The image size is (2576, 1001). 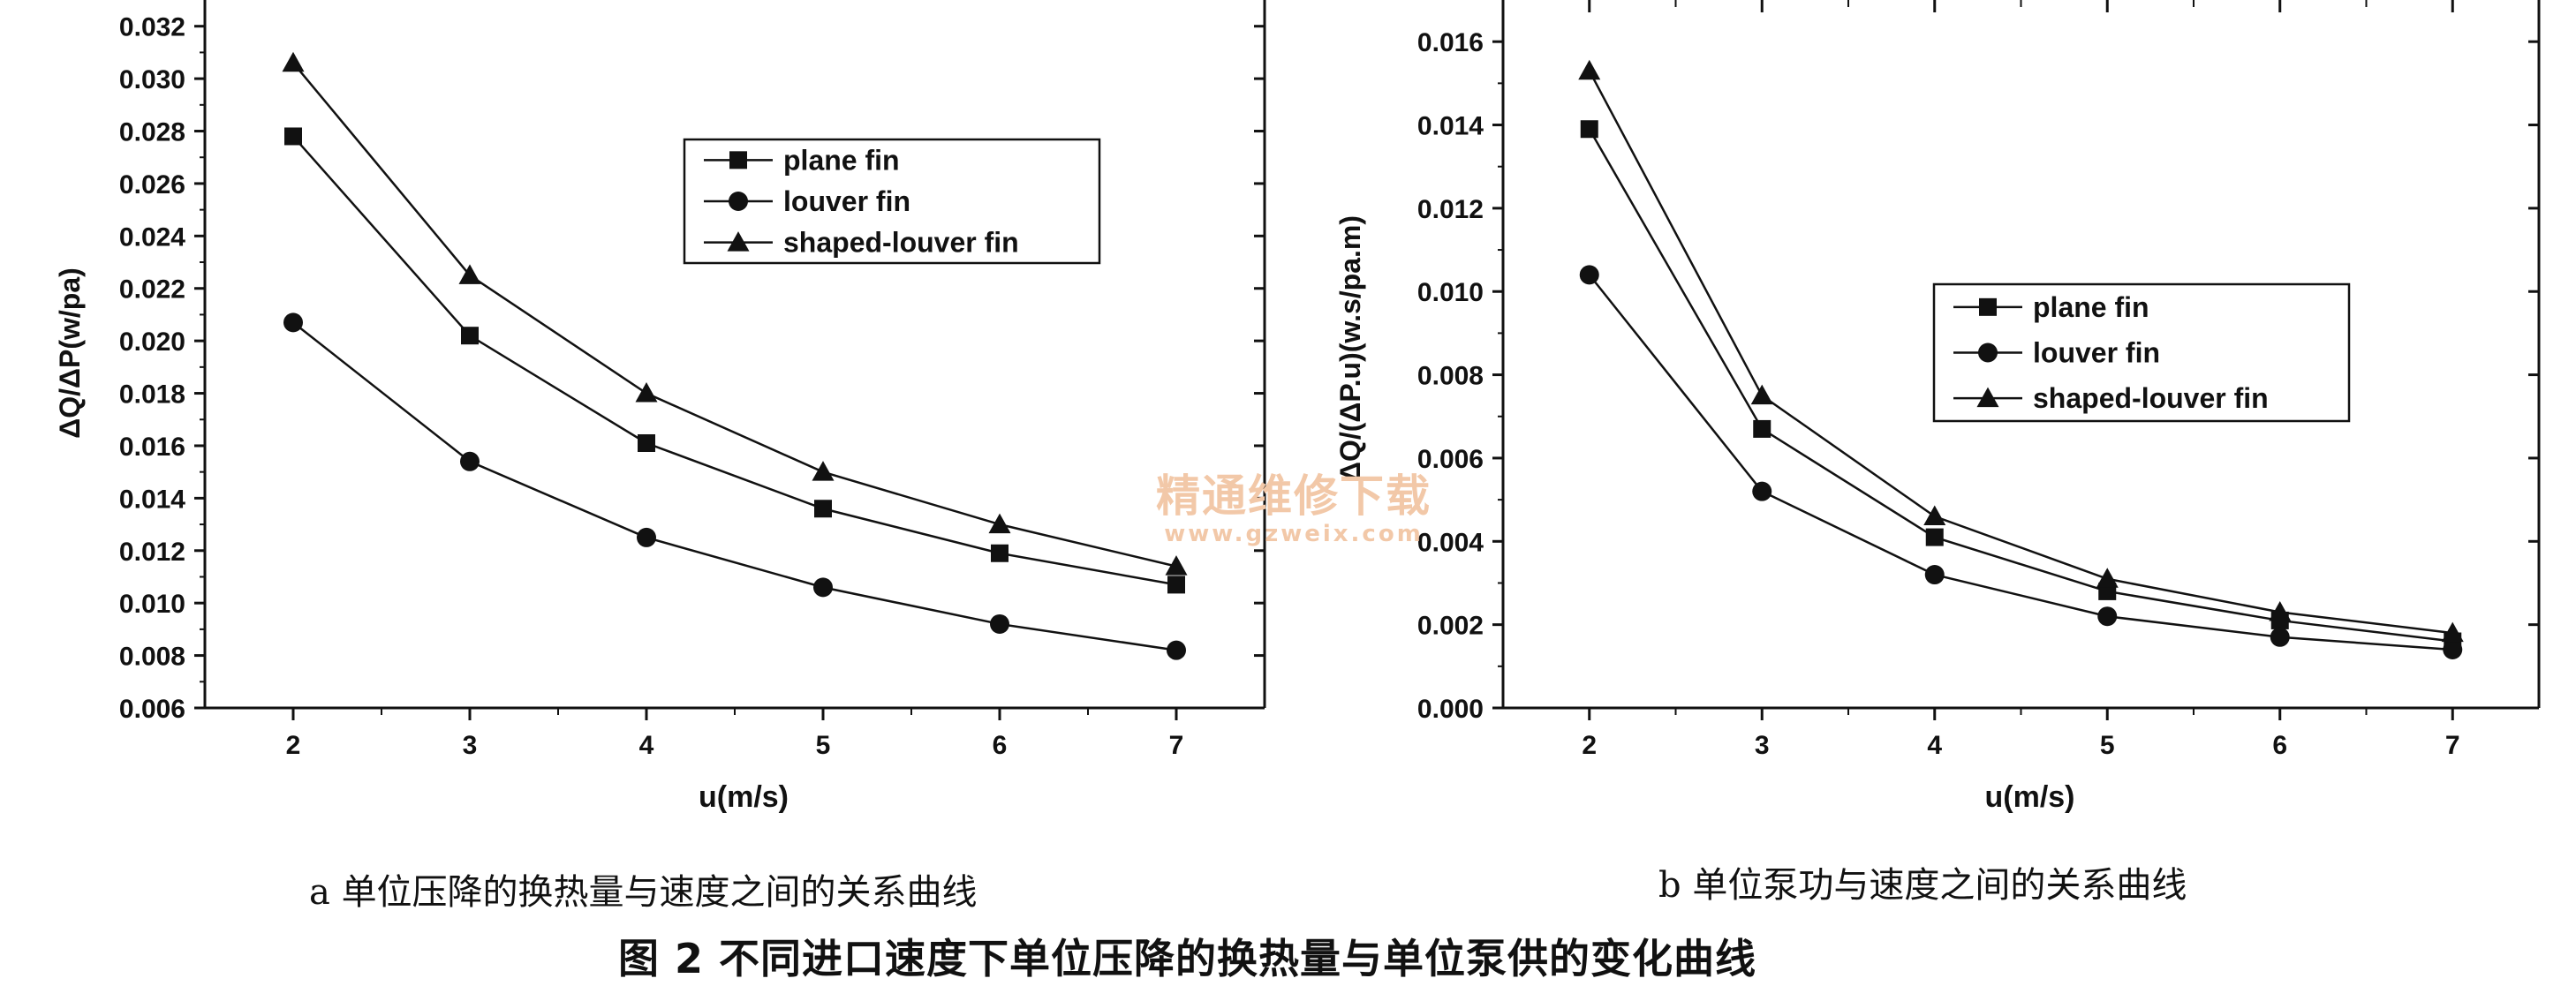 I want to click on y-tick-label: 0.002, so click(x=1451, y=626).